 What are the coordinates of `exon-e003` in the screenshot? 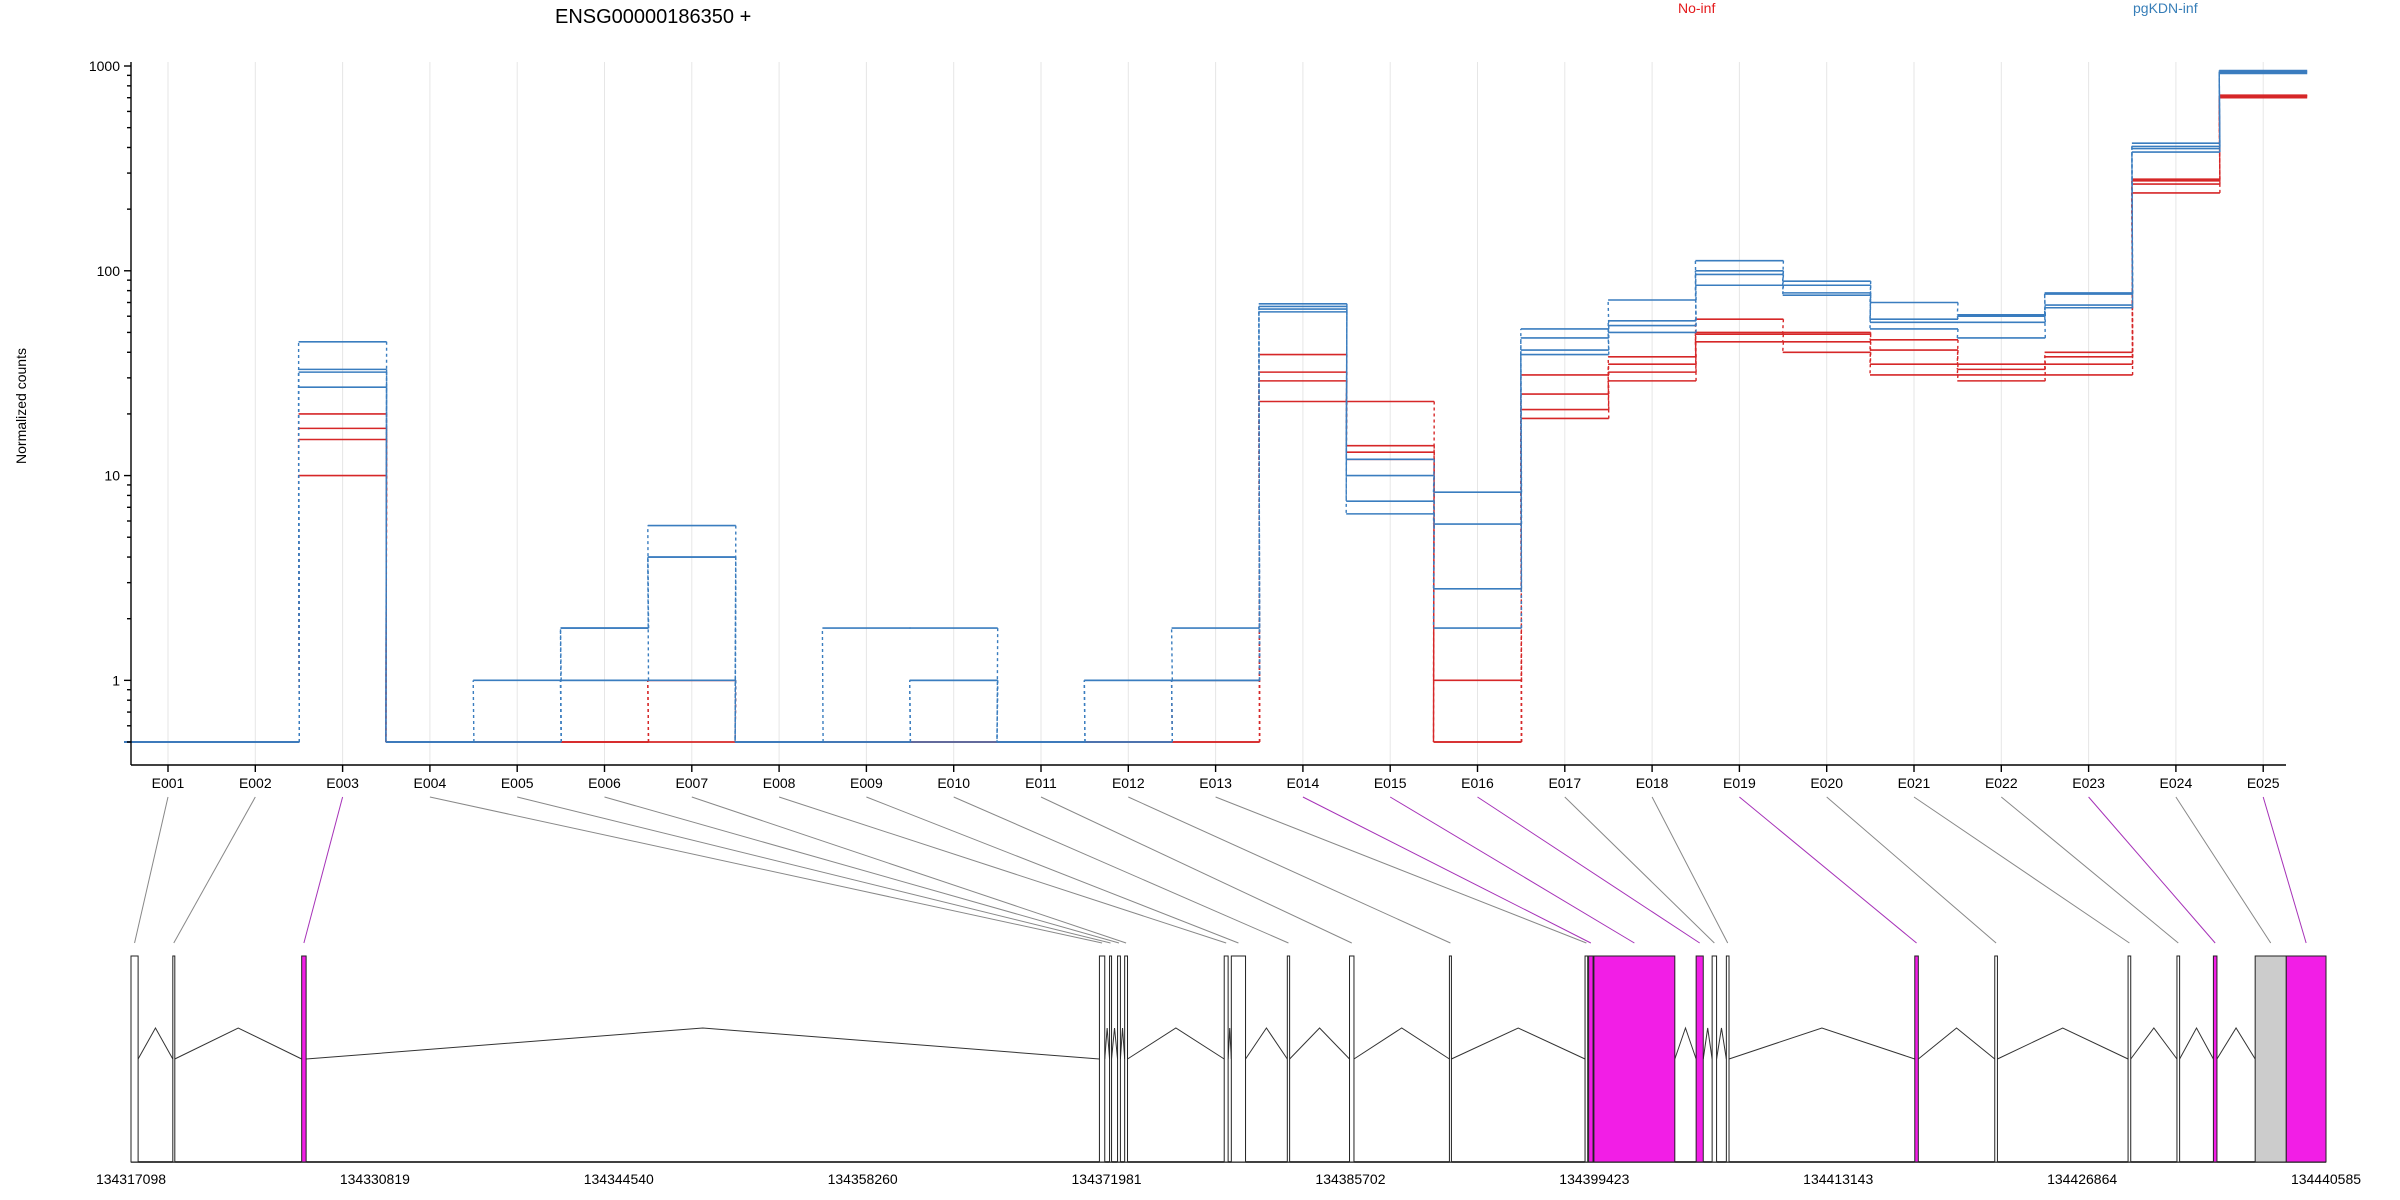 It's located at (304, 1059).